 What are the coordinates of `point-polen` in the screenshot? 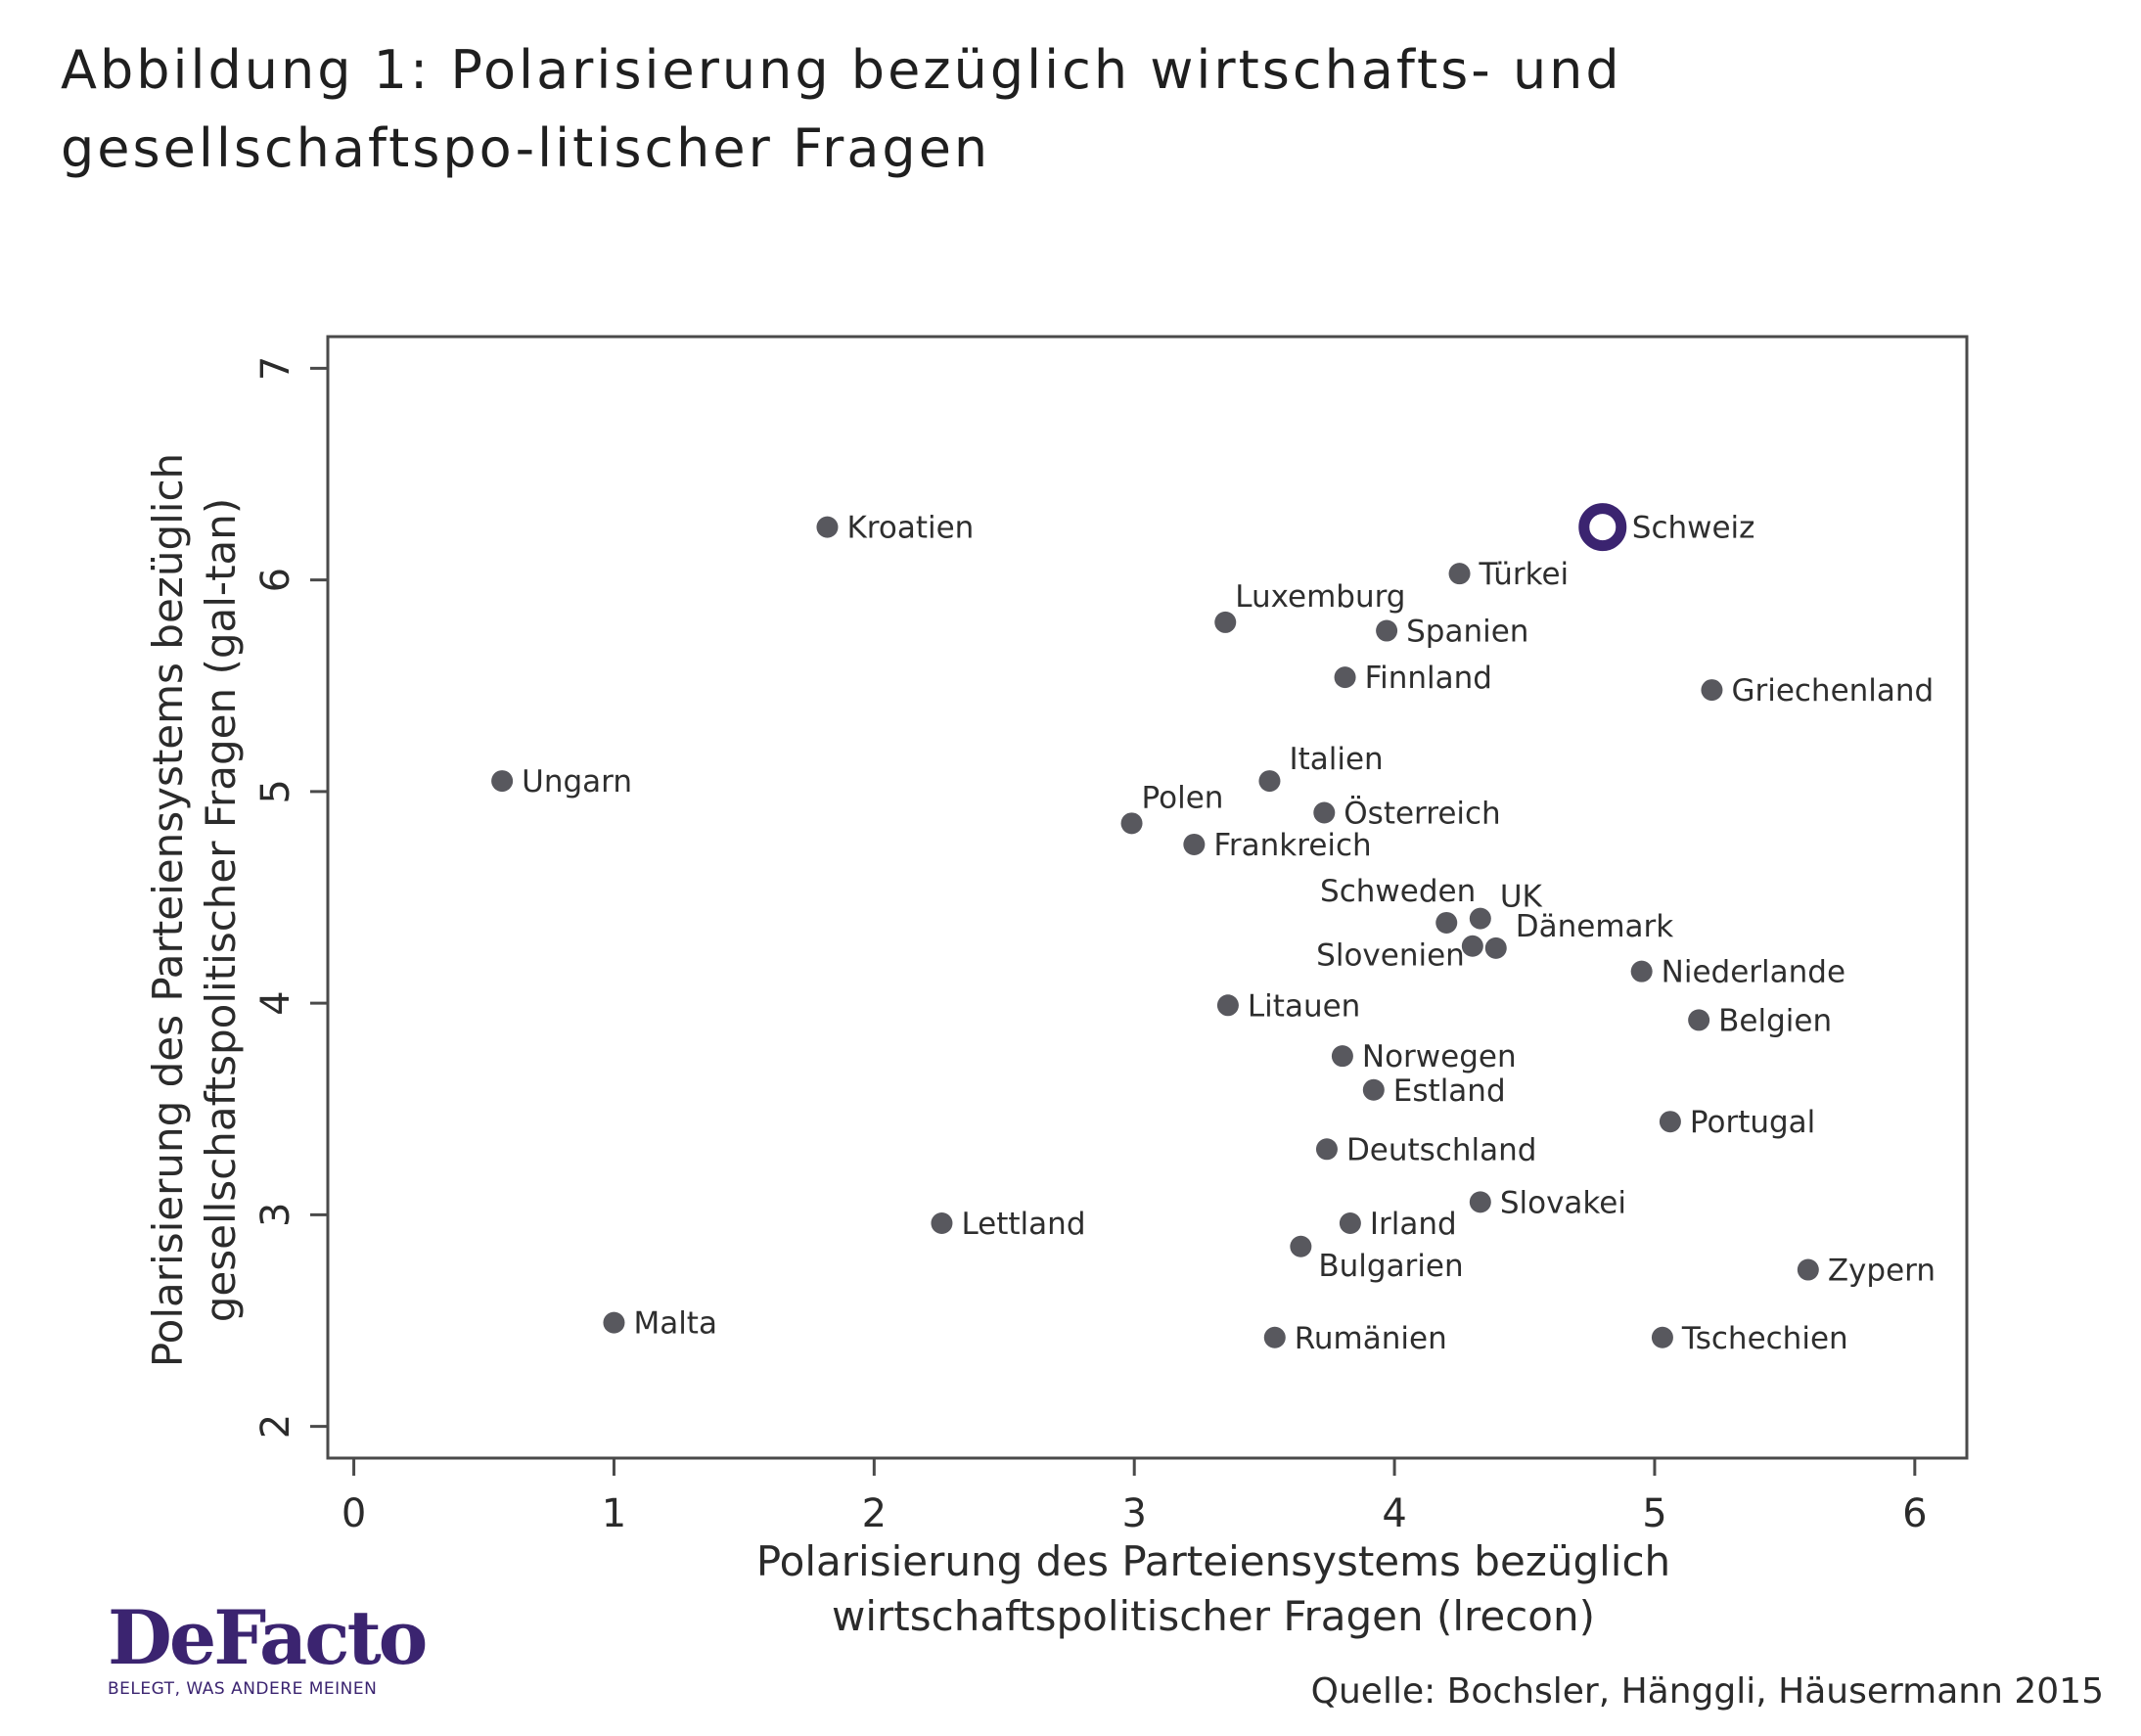 It's located at (1131, 824).